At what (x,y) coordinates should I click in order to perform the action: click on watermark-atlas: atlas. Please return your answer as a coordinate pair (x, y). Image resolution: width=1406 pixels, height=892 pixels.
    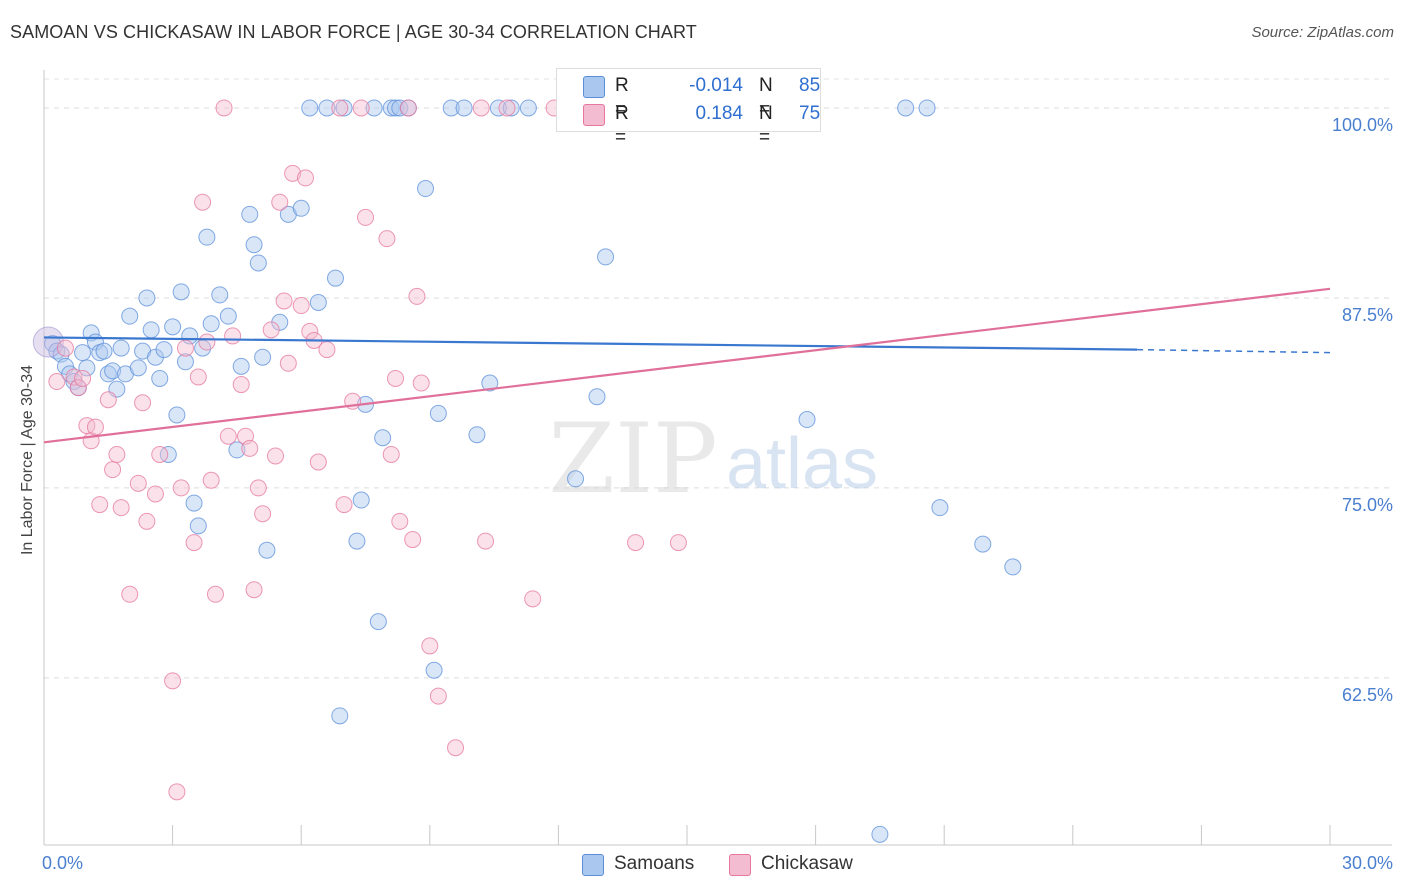
    Looking at the image, I should click on (802, 464).